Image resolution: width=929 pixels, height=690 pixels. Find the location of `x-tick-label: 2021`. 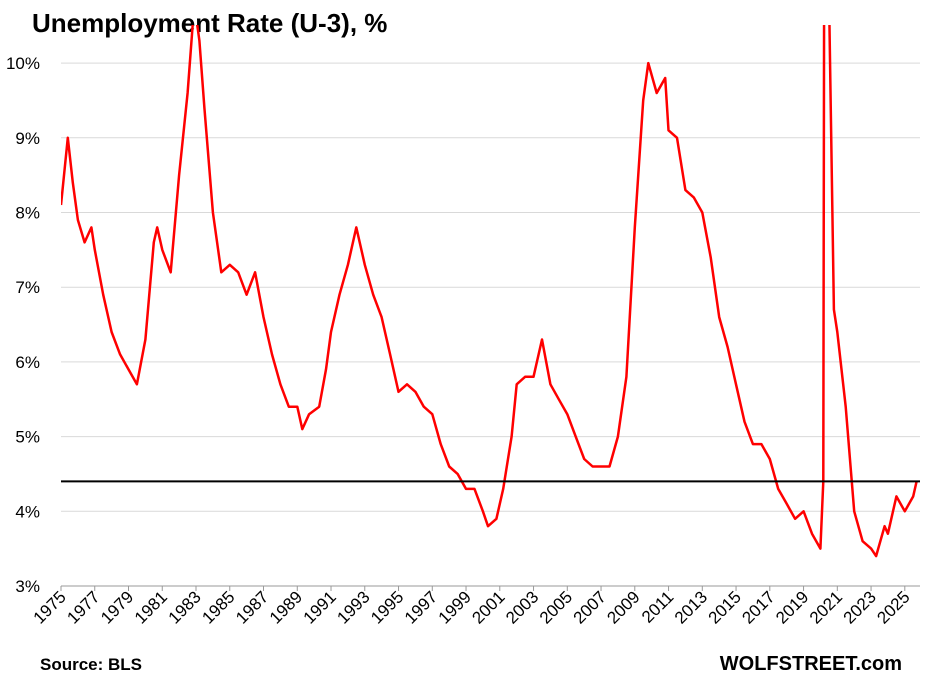

x-tick-label: 2021 is located at coordinates (826, 607).